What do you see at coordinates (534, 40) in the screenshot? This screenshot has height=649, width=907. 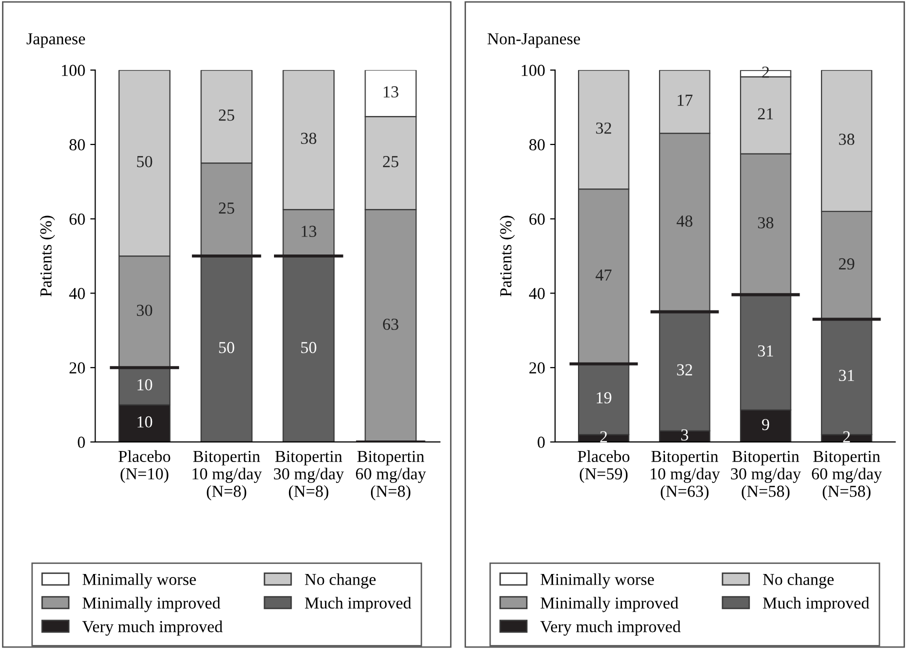 I see `chart-title: Non-Japanese` at bounding box center [534, 40].